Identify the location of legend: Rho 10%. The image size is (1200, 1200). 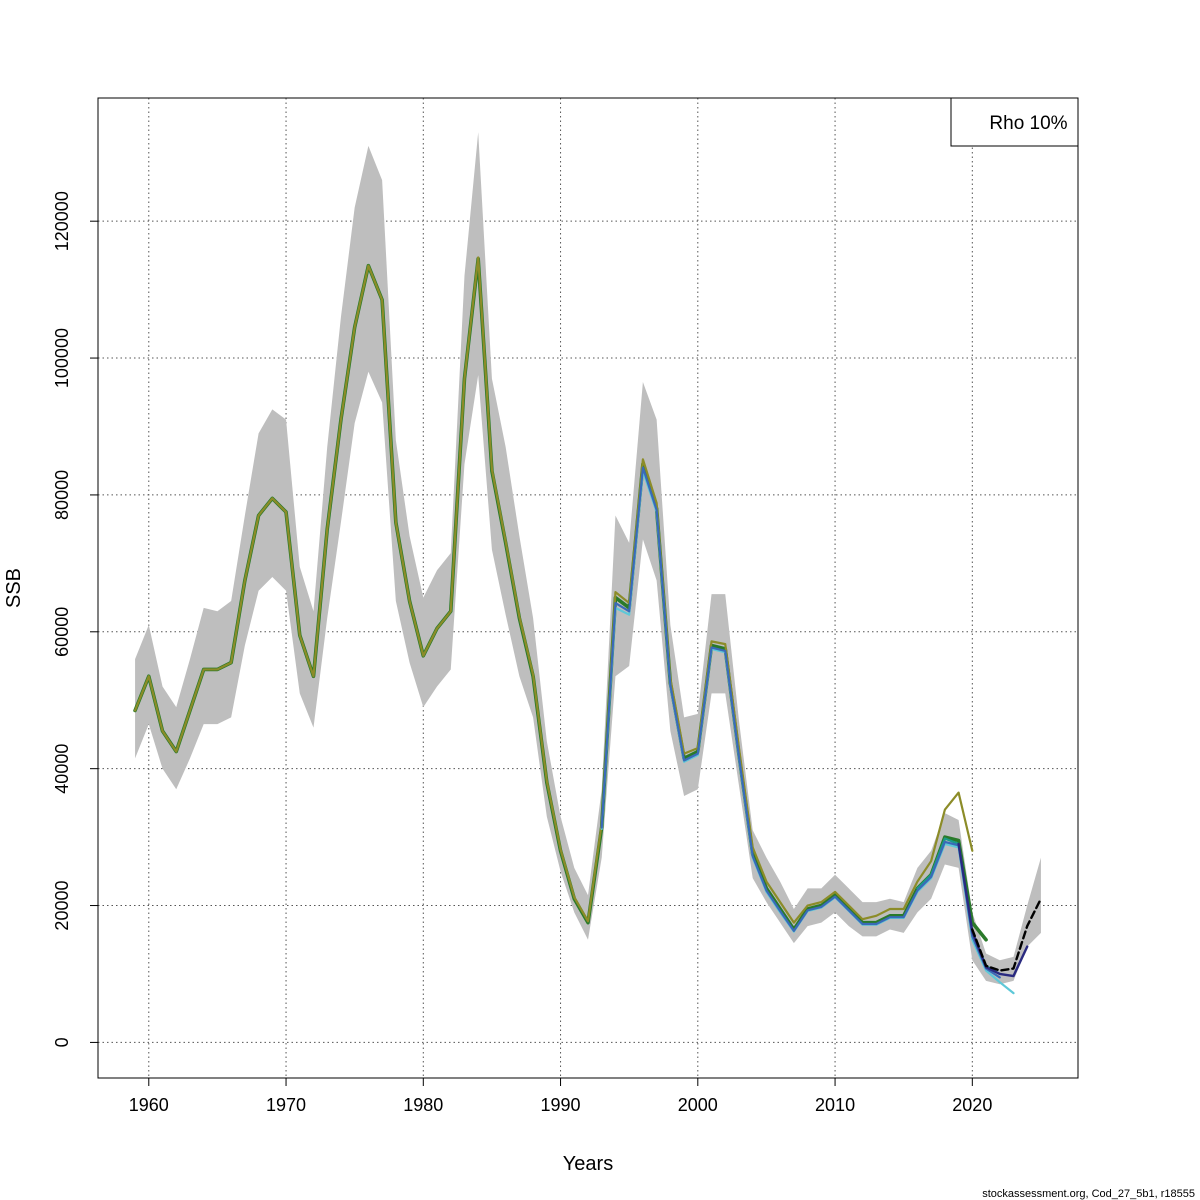
(1014, 122).